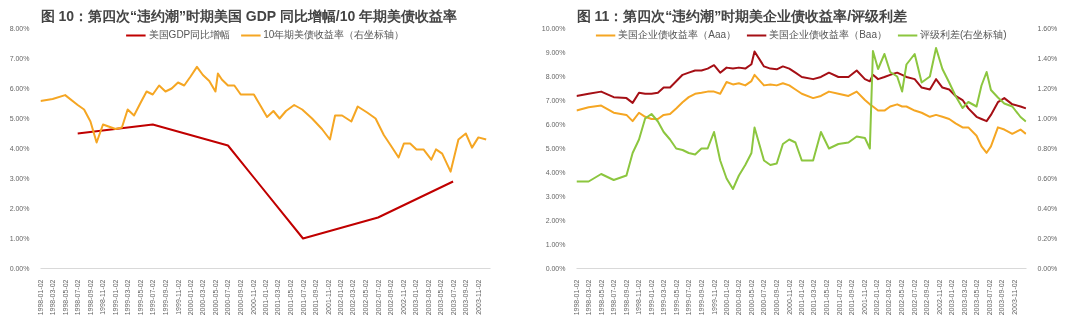  I want to click on legend-label: 美国企业债收益率（Baa）, so click(828, 35).